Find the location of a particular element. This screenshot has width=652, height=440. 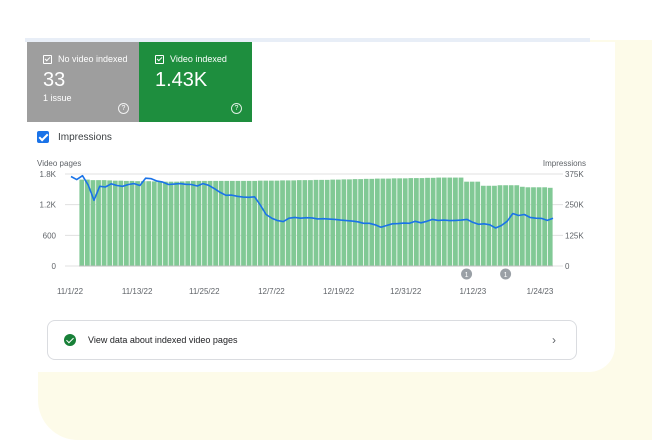

view-indexed-data-card: View data about indexed video pages › is located at coordinates (312, 340).